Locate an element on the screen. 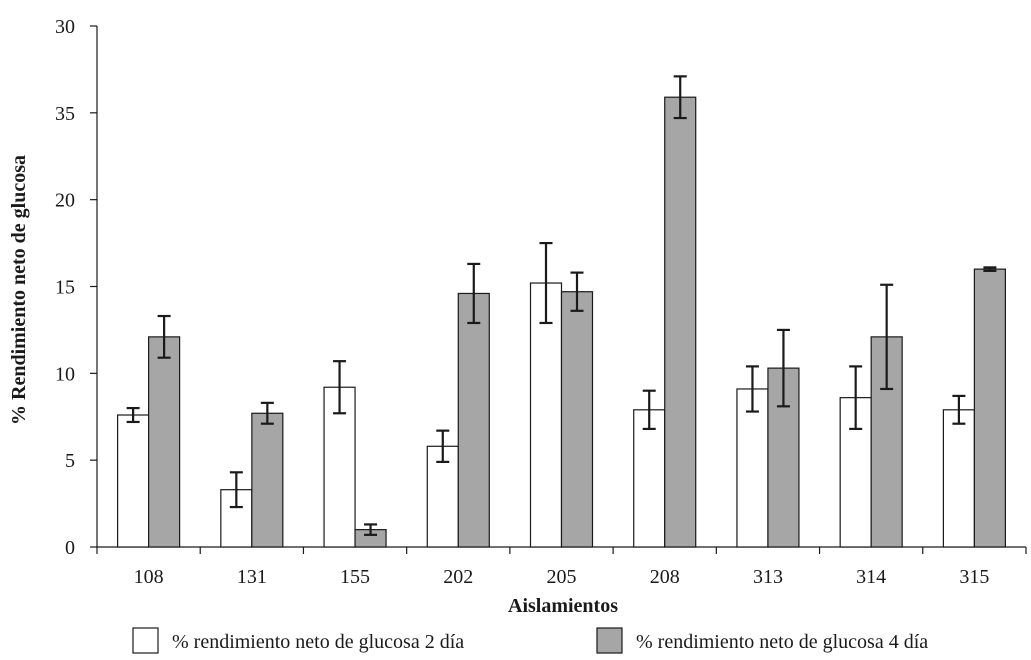 The image size is (1031, 660). y-tick-label: 0 is located at coordinates (70, 548).